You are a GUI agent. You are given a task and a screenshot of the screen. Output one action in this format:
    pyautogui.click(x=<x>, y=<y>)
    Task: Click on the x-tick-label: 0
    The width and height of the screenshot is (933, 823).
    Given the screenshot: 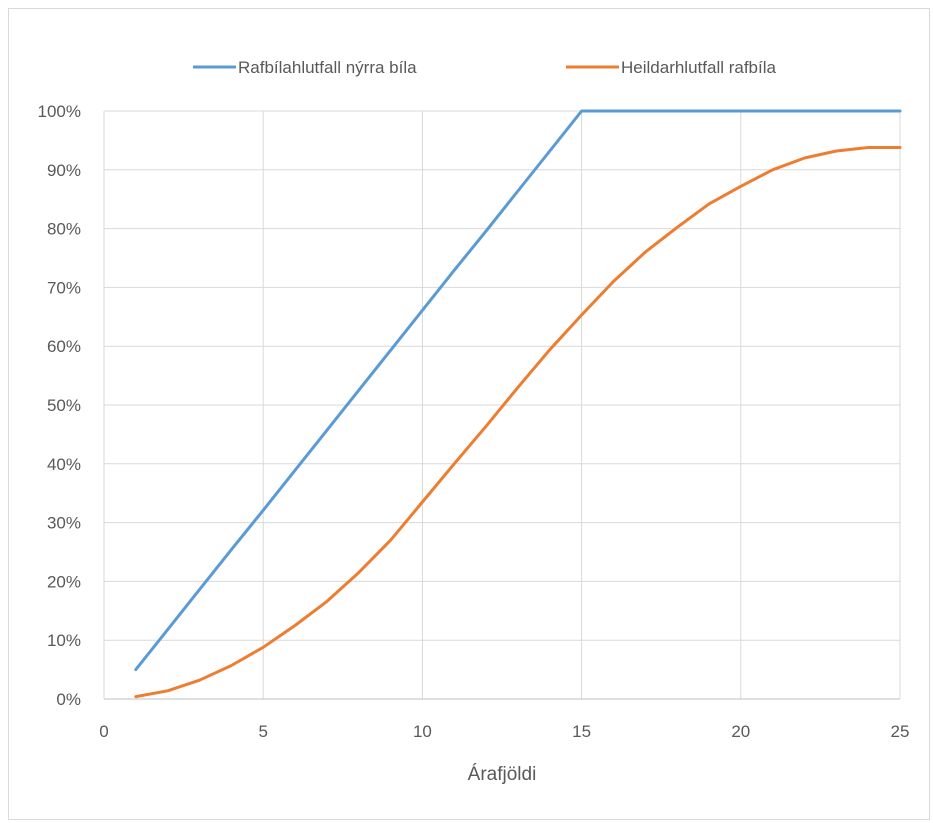 What is the action you would take?
    pyautogui.click(x=103, y=731)
    